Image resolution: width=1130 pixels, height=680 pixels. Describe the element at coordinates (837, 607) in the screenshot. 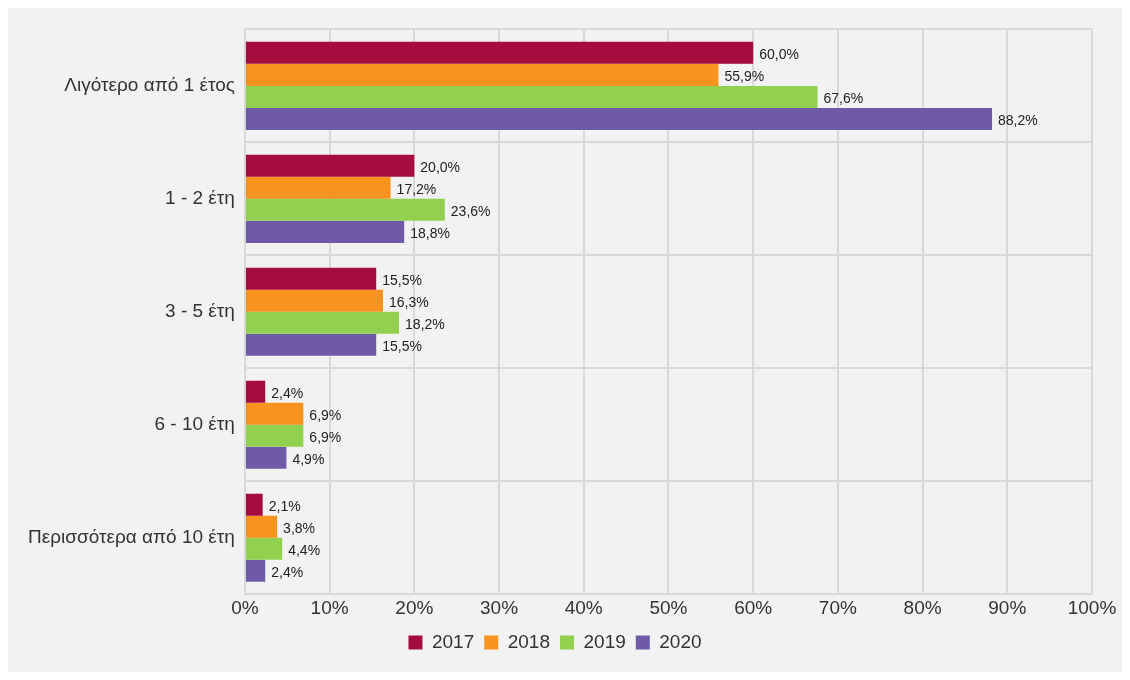

I see `x-tick-label: 70%` at that location.